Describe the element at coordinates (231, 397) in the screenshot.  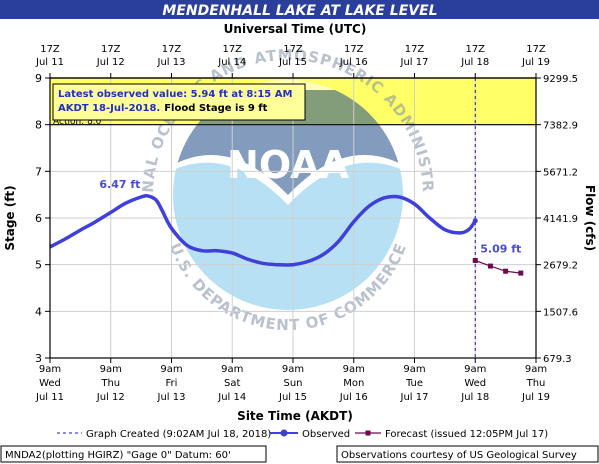
I see `x-axis-tick-label: Jul 14` at that location.